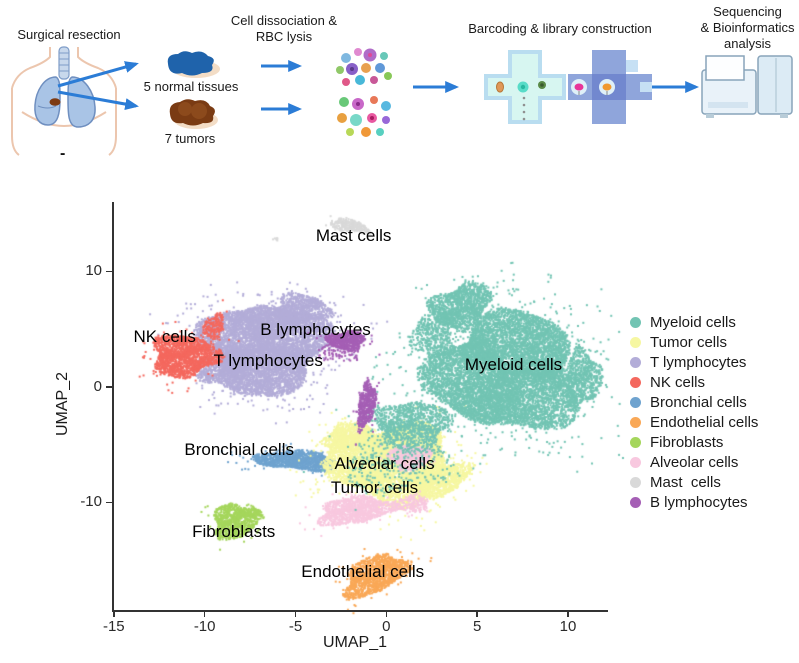 The width and height of the screenshot is (799, 663). What do you see at coordinates (193, 64) in the screenshot?
I see `normal-tissue-blob` at bounding box center [193, 64].